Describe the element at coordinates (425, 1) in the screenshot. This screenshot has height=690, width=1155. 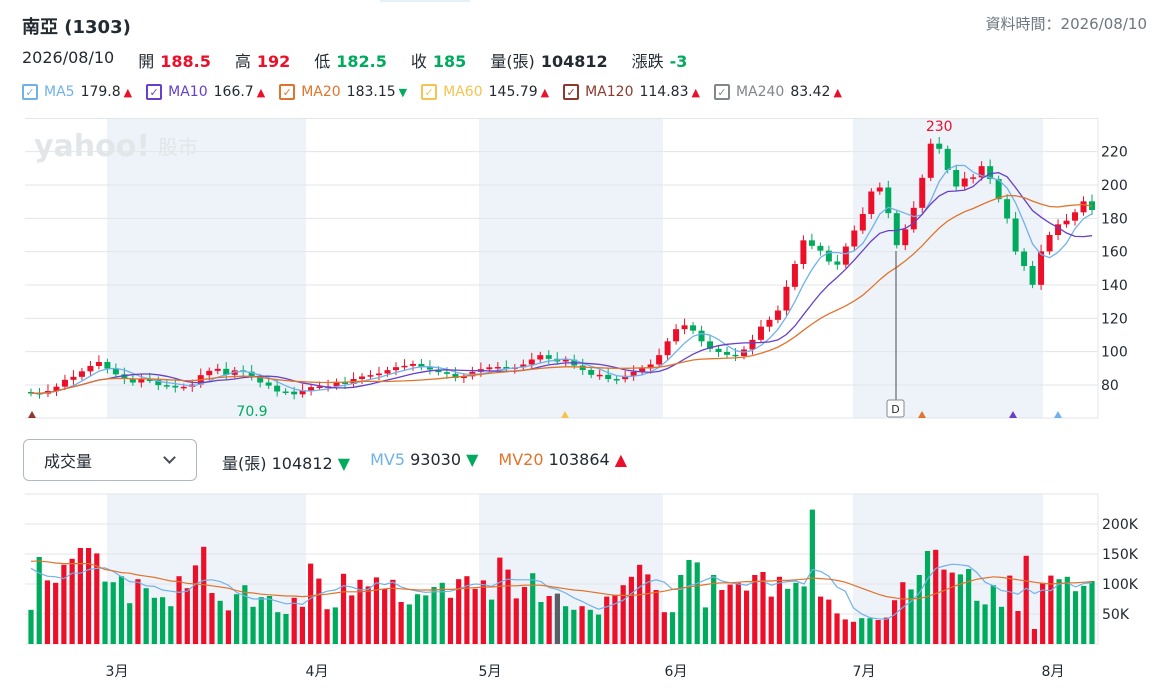
I see `top-tab-indicator` at that location.